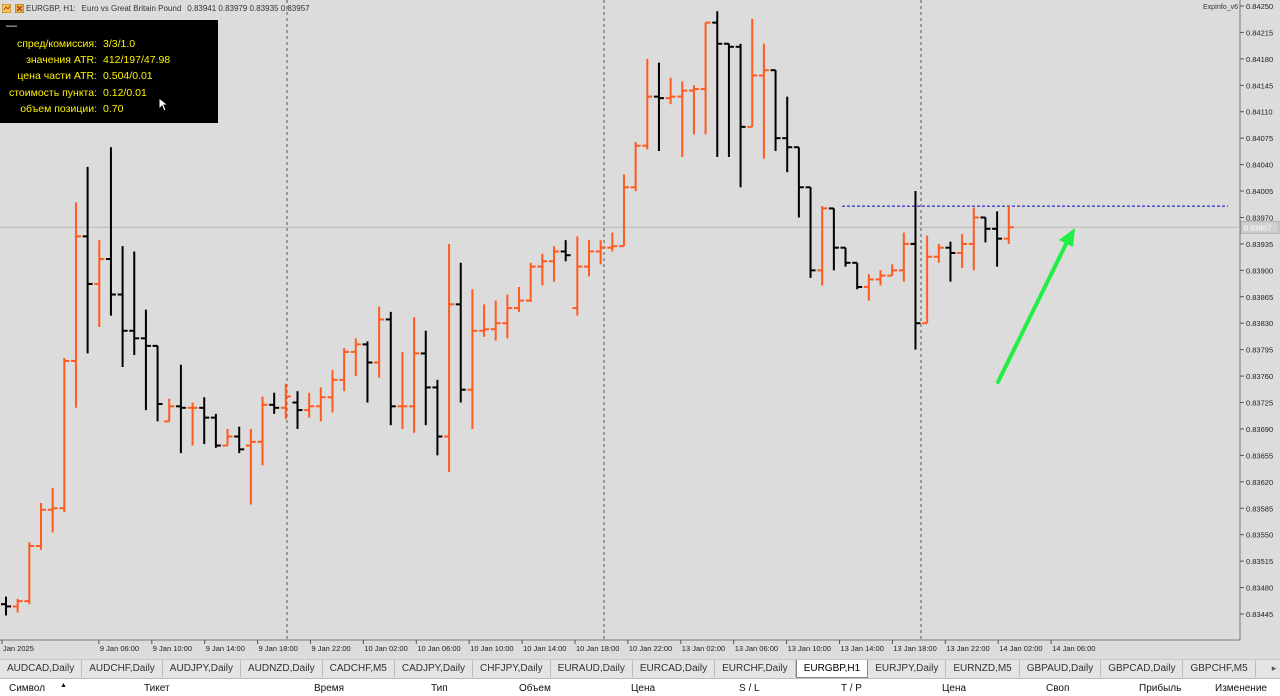  What do you see at coordinates (1259, 165) in the screenshot?
I see `price-tick-label: 0.84040` at bounding box center [1259, 165].